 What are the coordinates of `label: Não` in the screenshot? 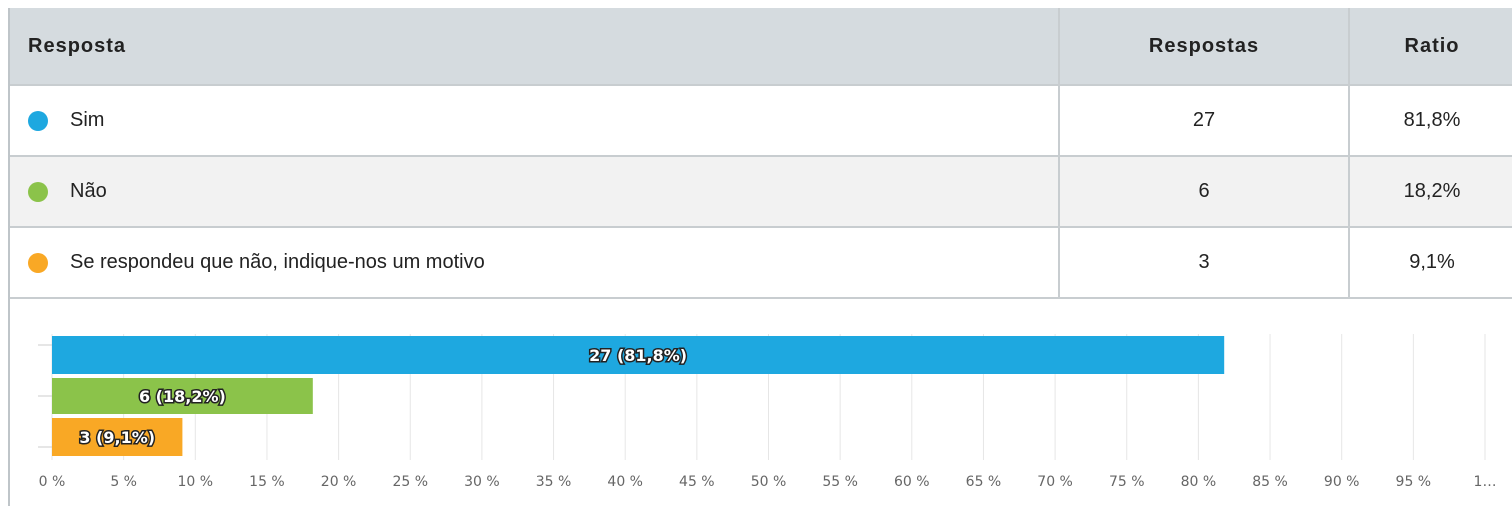 It's located at (88, 191).